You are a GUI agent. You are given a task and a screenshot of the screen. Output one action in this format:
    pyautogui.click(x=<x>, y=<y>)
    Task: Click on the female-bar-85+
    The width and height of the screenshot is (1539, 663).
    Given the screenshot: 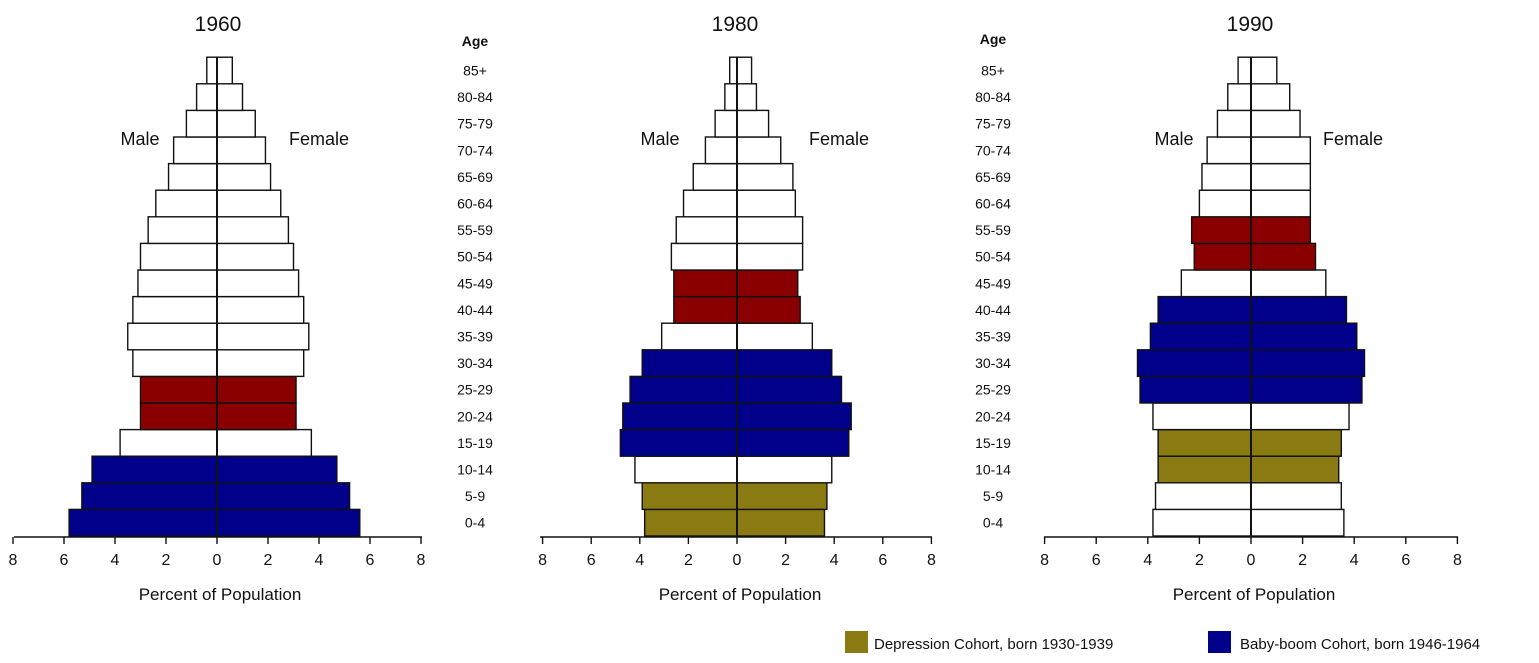 What is the action you would take?
    pyautogui.click(x=744, y=70)
    